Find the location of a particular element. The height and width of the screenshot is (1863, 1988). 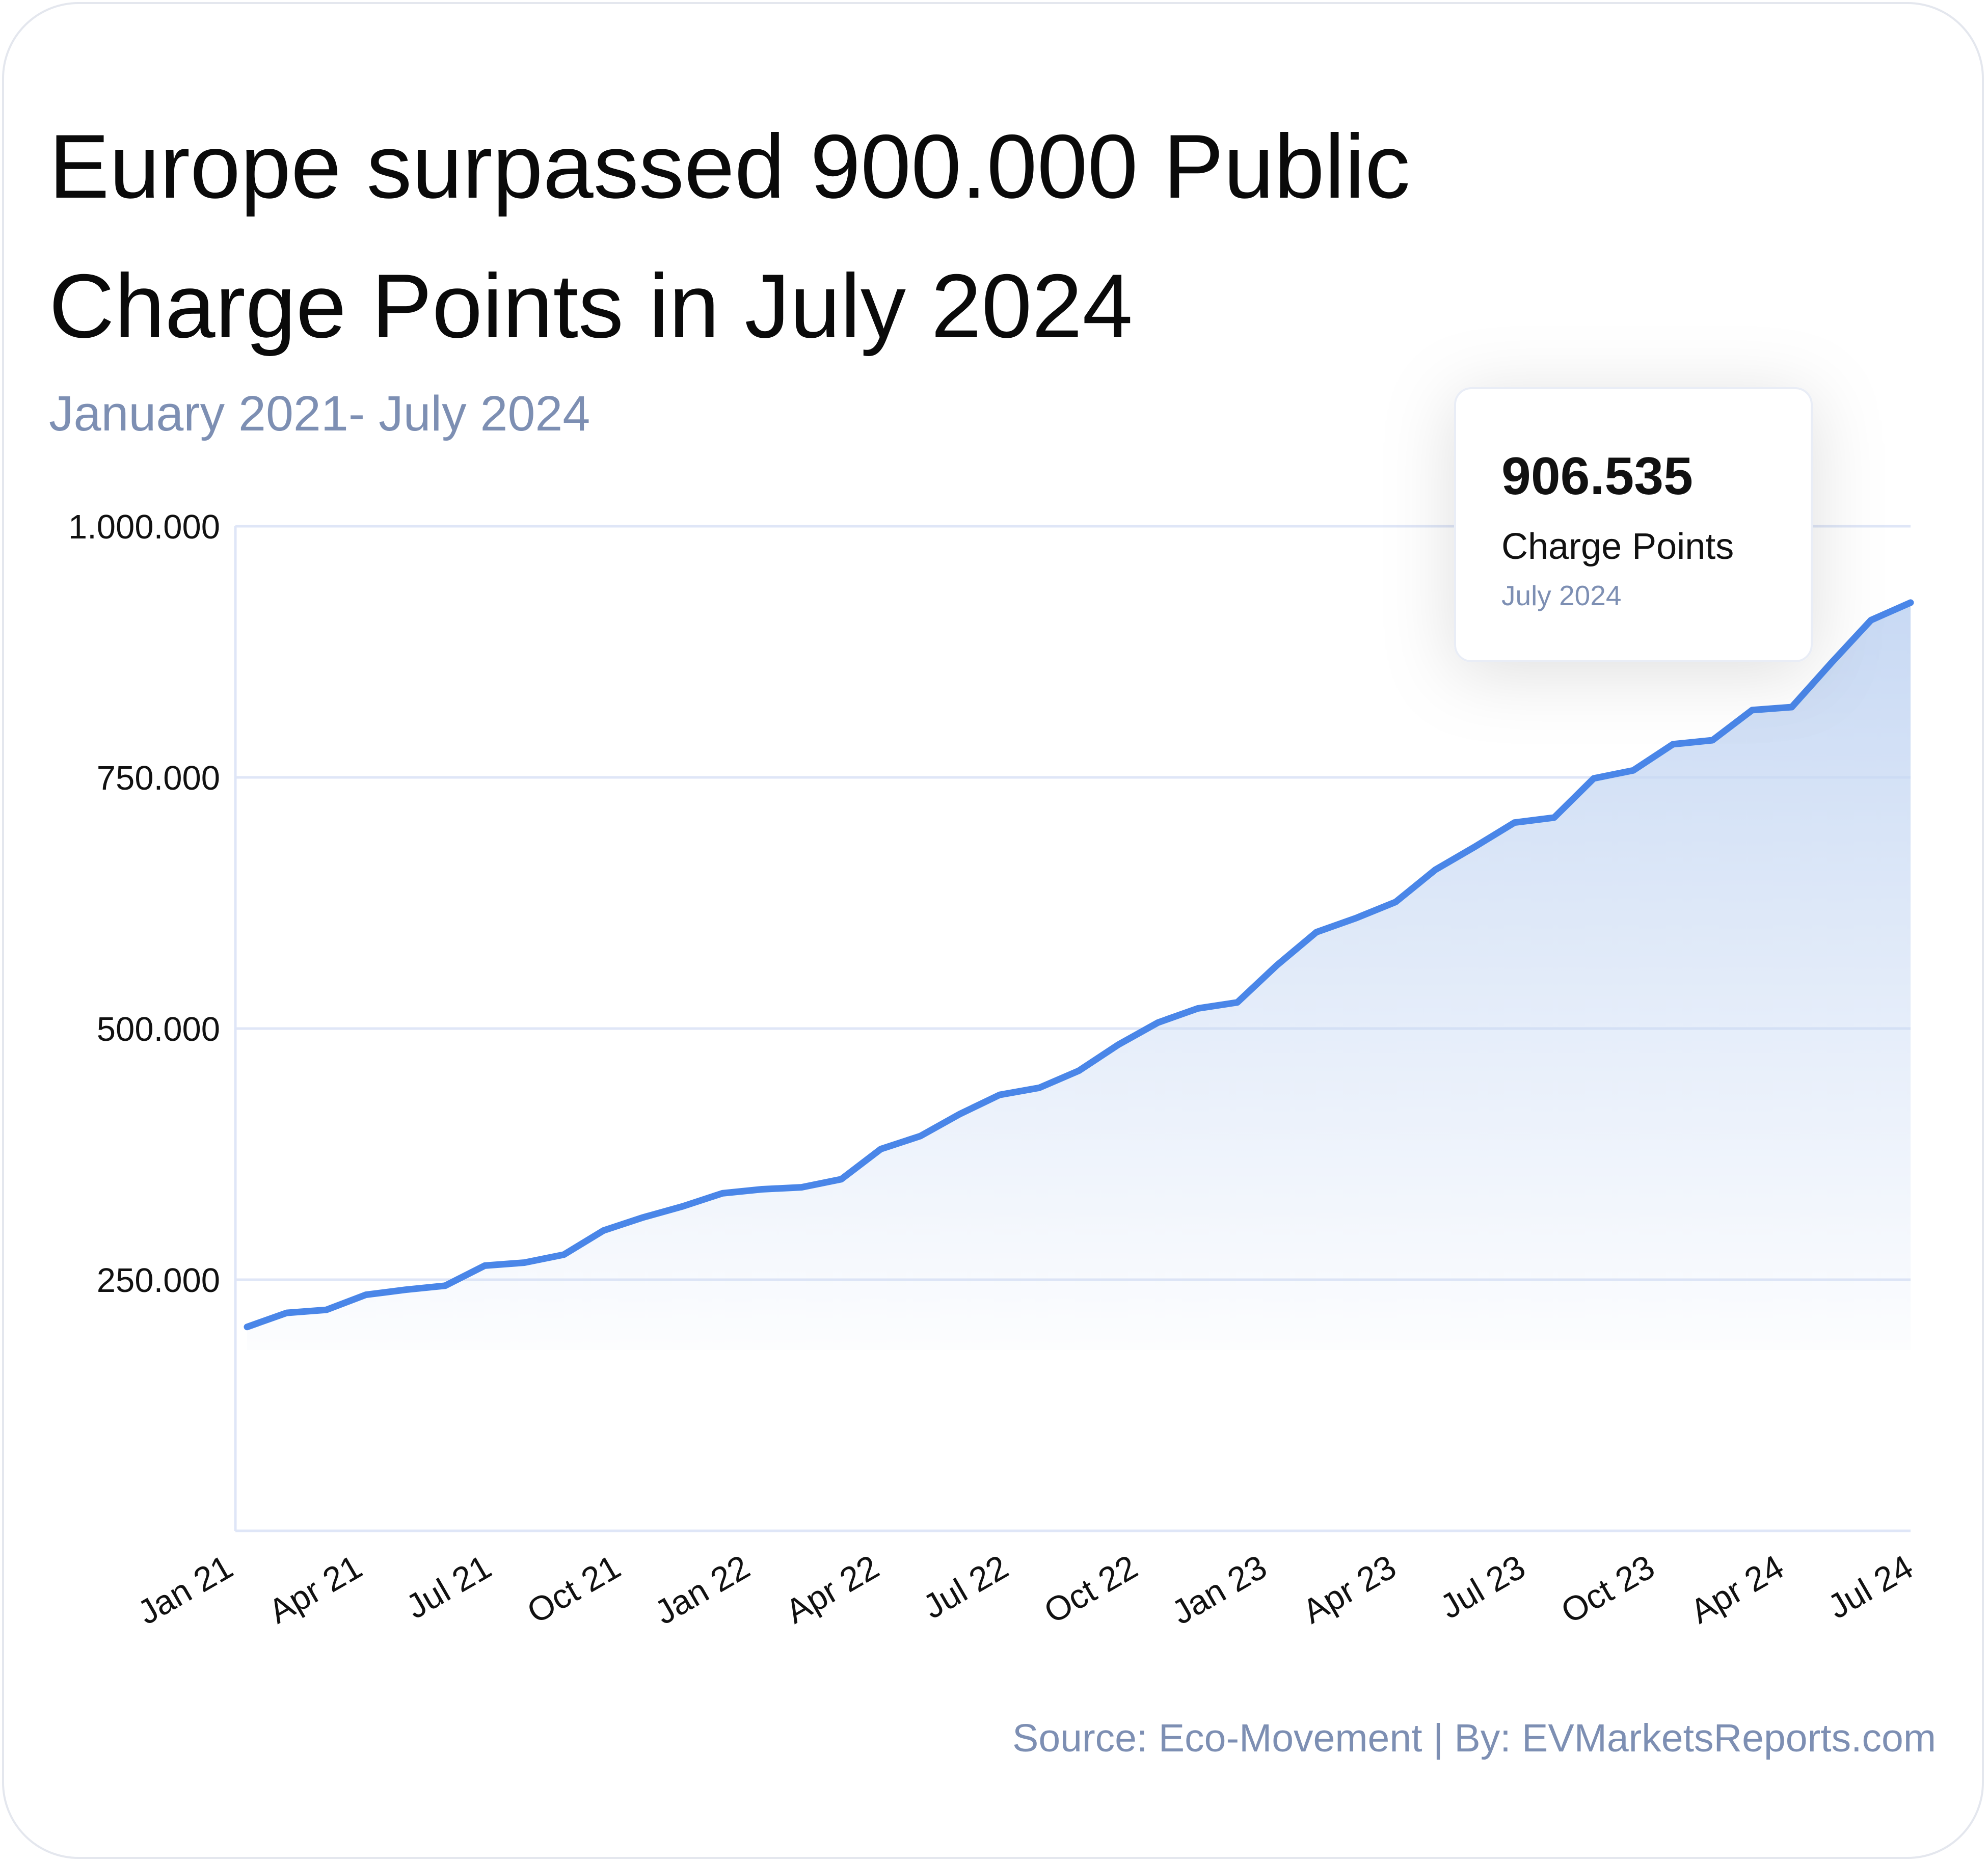

y-tick-labels: 250.000 500.000 750.000 1.000.000 is located at coordinates (144, 904).